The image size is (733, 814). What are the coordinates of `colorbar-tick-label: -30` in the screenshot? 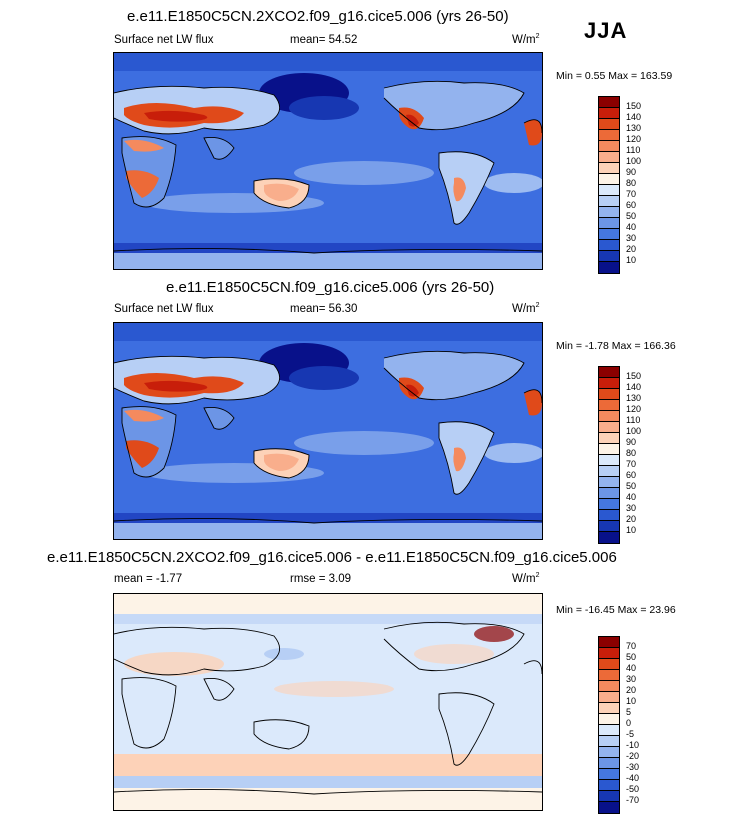 It's located at (633, 767).